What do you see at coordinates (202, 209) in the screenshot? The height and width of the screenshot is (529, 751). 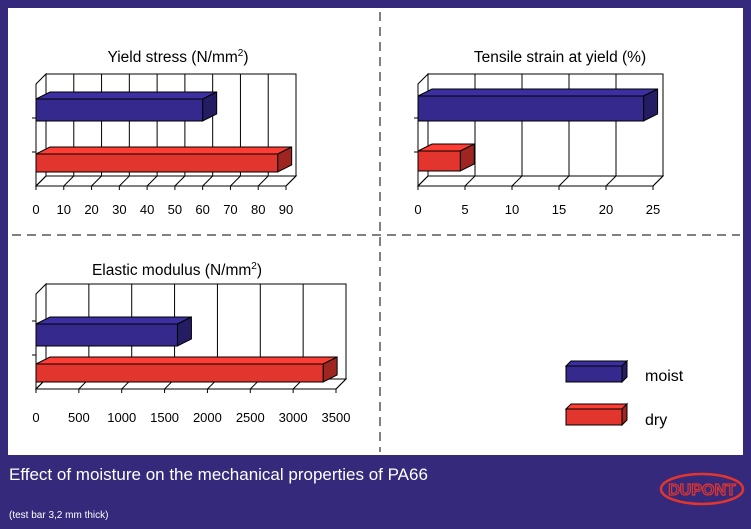 I see `tick-label: 60` at bounding box center [202, 209].